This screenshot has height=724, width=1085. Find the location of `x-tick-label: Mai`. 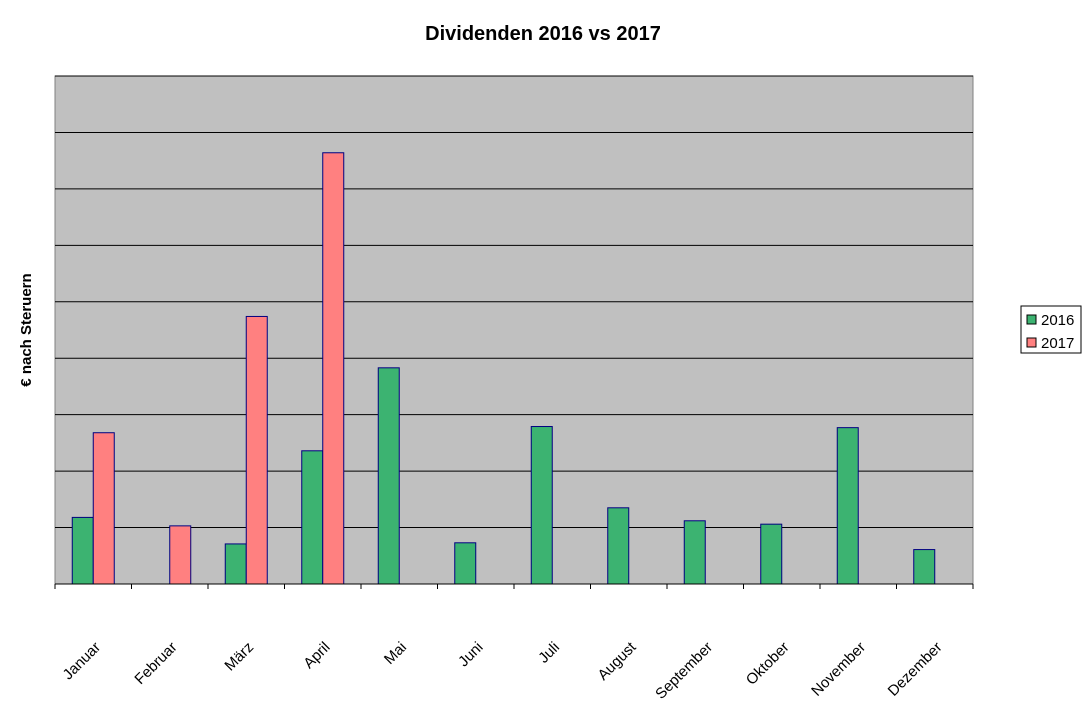

x-tick-label: Mai is located at coordinates (395, 653).